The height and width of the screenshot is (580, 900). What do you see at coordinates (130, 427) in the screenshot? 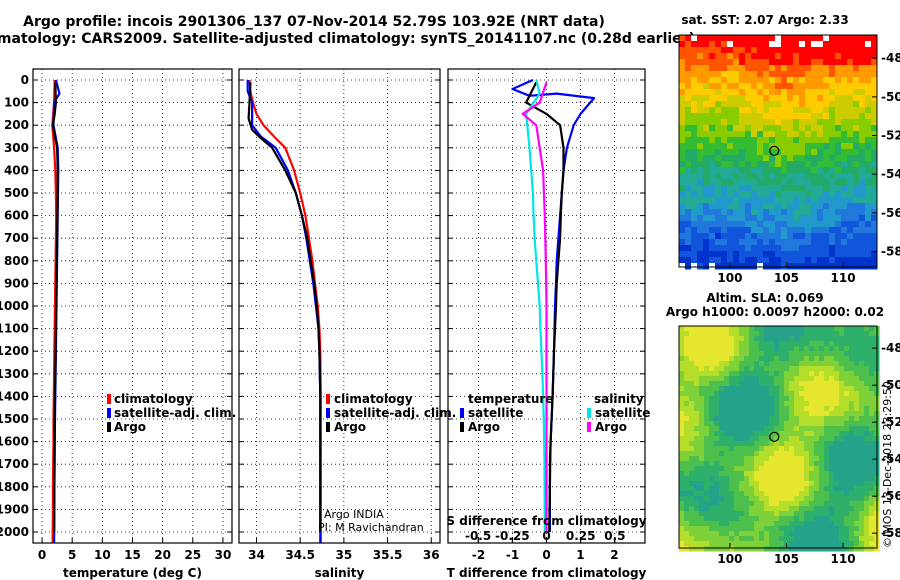
I see `legend-argo: Argo` at bounding box center [130, 427].